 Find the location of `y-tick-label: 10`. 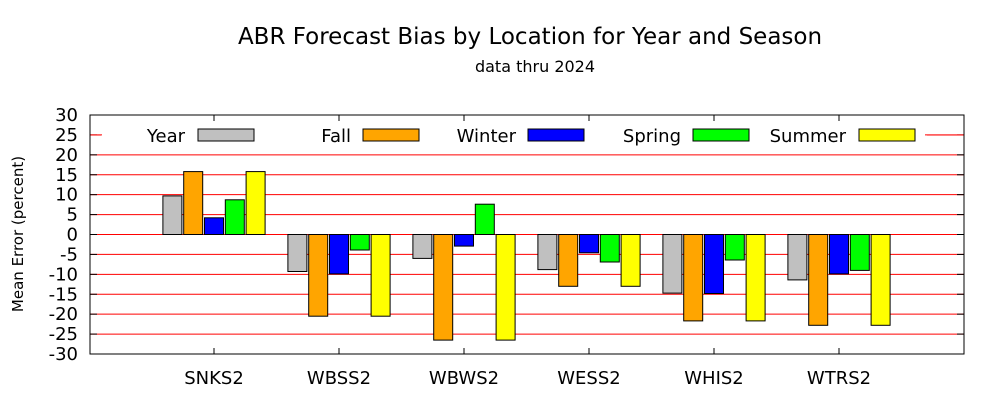

y-tick-label: 10 is located at coordinates (66, 195).